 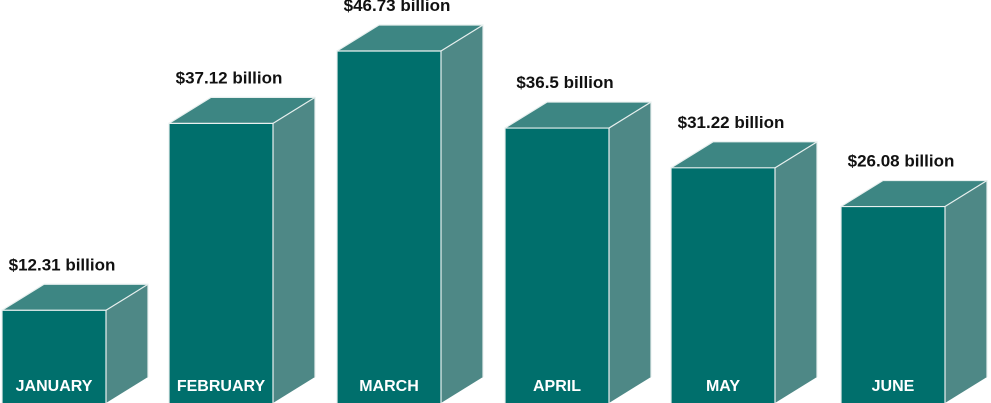 I want to click on bar-corner-edge-march, so click(x=462, y=38).